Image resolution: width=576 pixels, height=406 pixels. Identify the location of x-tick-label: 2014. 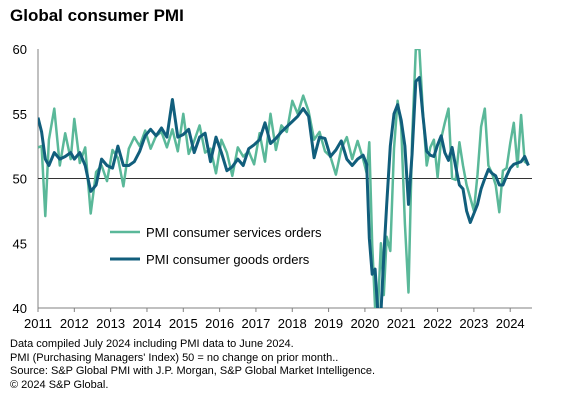
(147, 323).